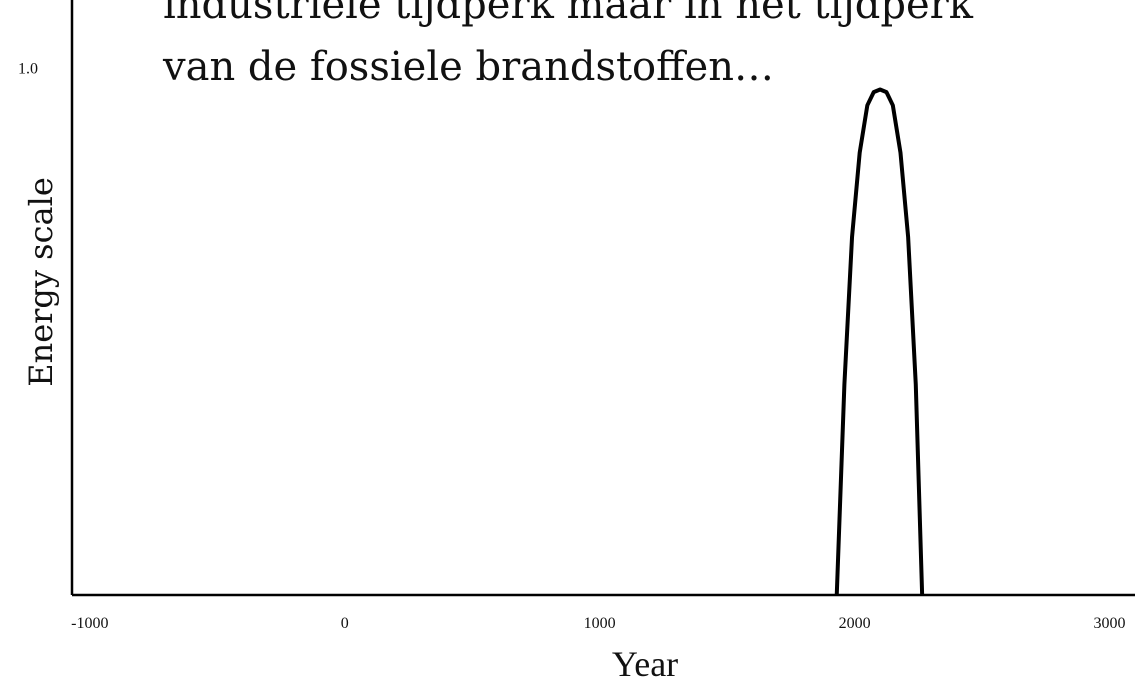 The width and height of the screenshot is (1145, 685). I want to click on x-tick-label: 1000, so click(600, 623).